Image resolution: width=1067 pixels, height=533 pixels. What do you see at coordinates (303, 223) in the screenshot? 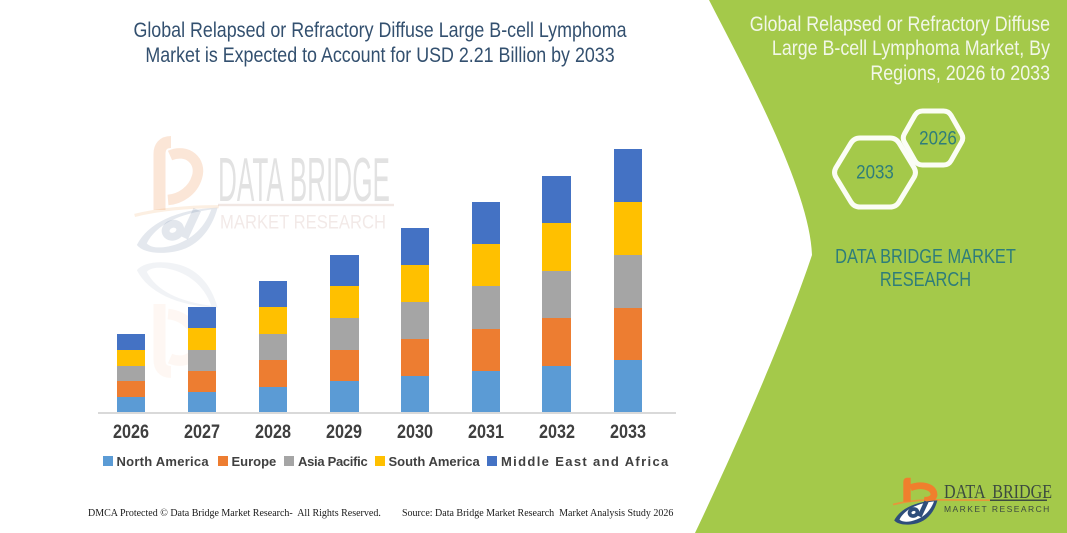
I see `svg-text: MARKET RESEARCH` at bounding box center [303, 223].